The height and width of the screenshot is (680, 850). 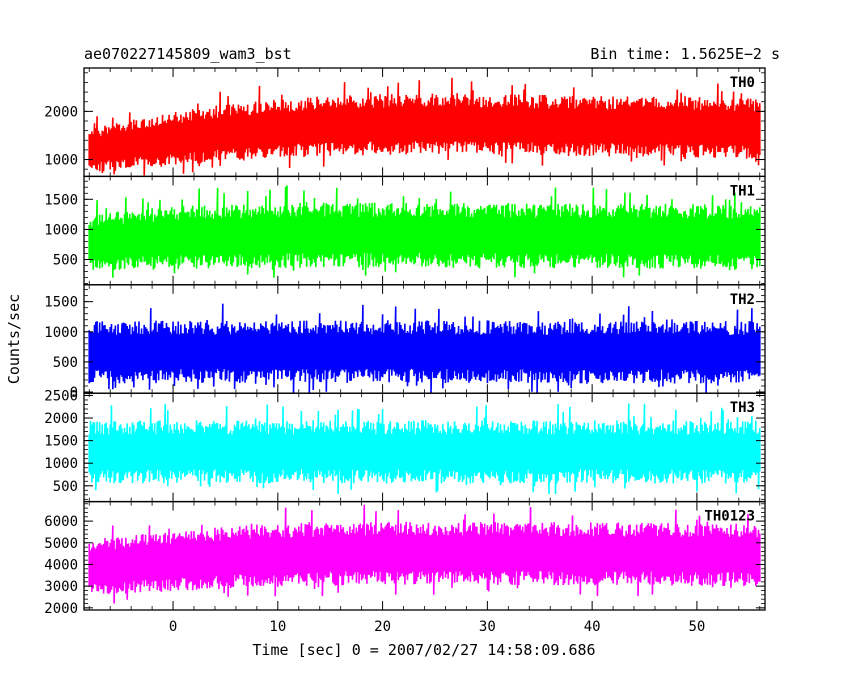 What do you see at coordinates (685, 54) in the screenshot?
I see `bin-time-label: Bin time: 1.5625E−2 s` at bounding box center [685, 54].